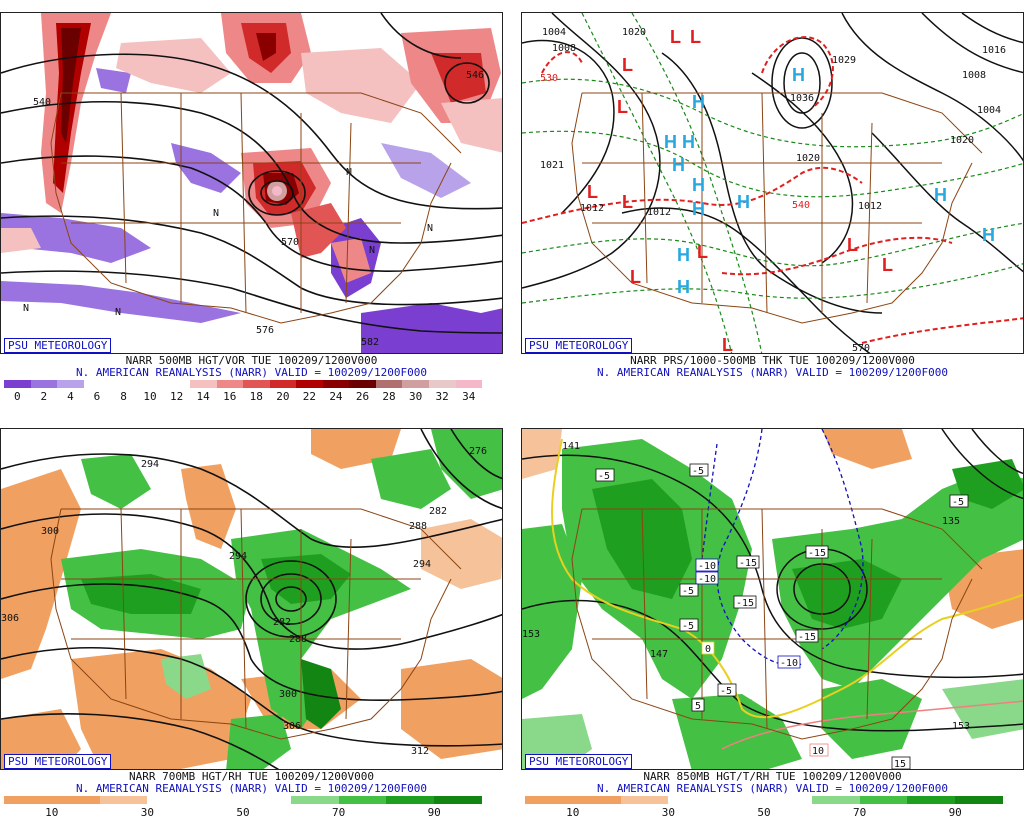 This screenshot has height=819, width=1024. Describe the element at coordinates (573, 812) in the screenshot. I see `colorbar-tick-label: 10` at that location.